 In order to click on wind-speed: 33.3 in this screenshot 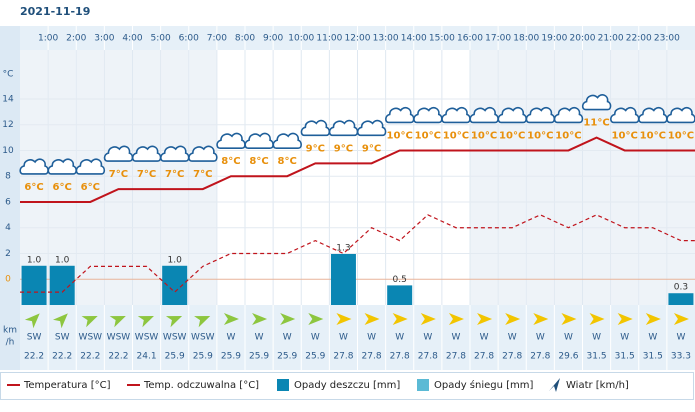, I will do `click(681, 357)`.